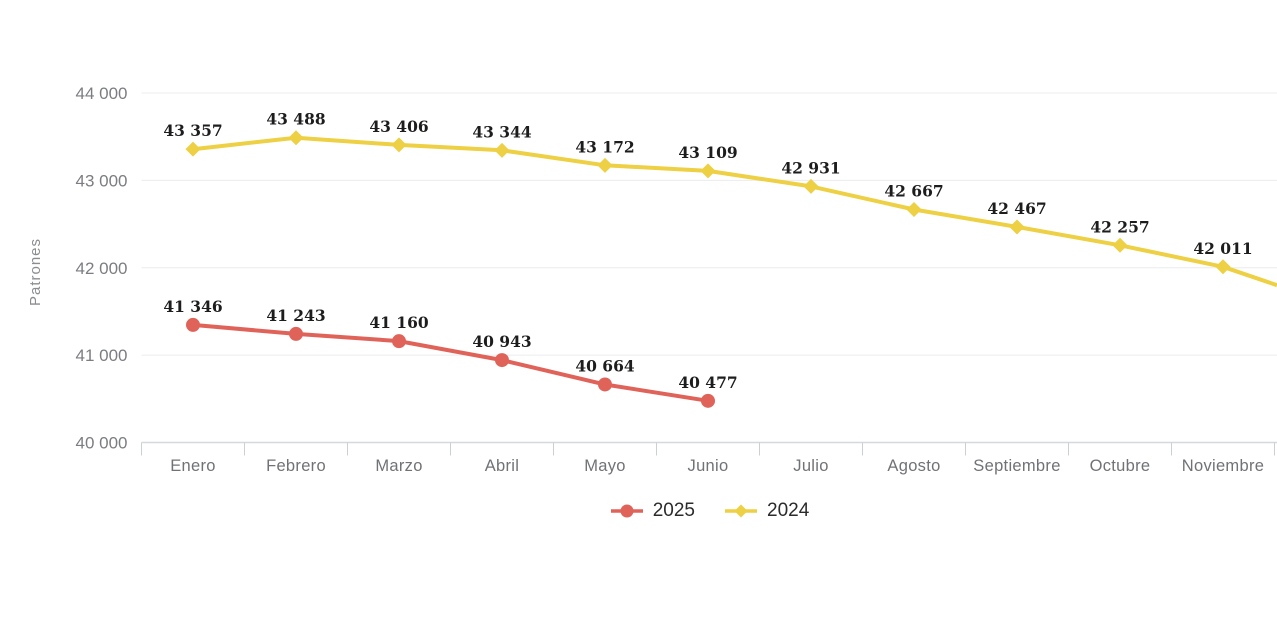 The width and height of the screenshot is (1277, 626). I want to click on x-tick-label: Agosto, so click(913, 466).